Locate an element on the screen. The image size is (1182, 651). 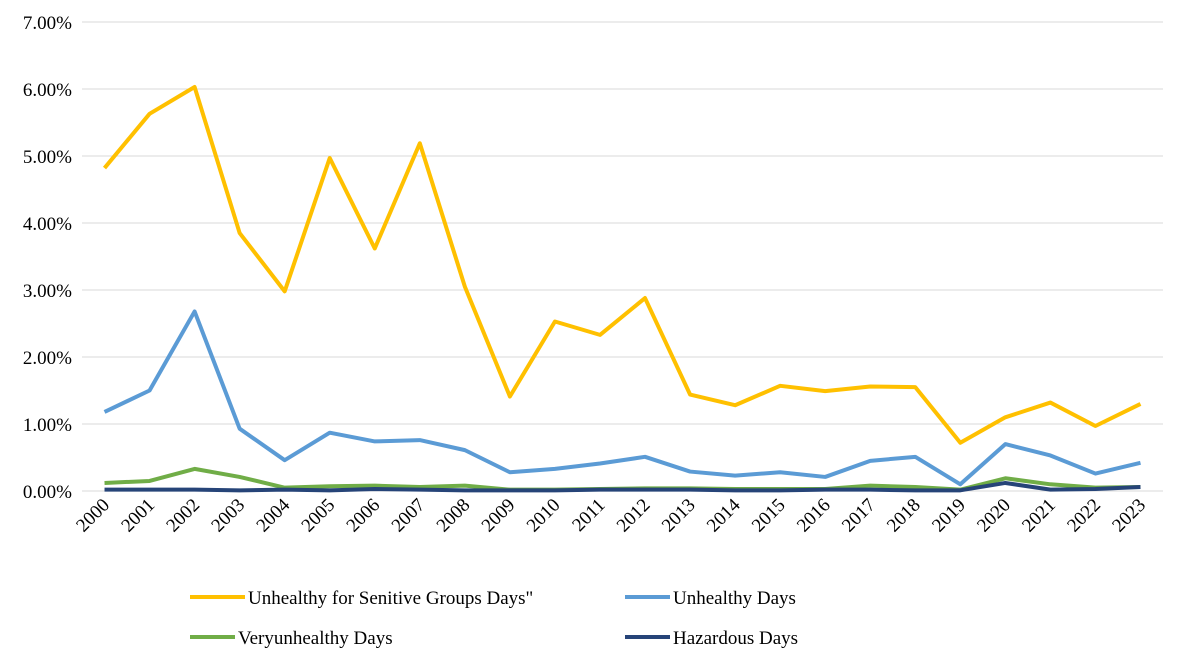
x-tick-label: 2002 is located at coordinates (183, 516).